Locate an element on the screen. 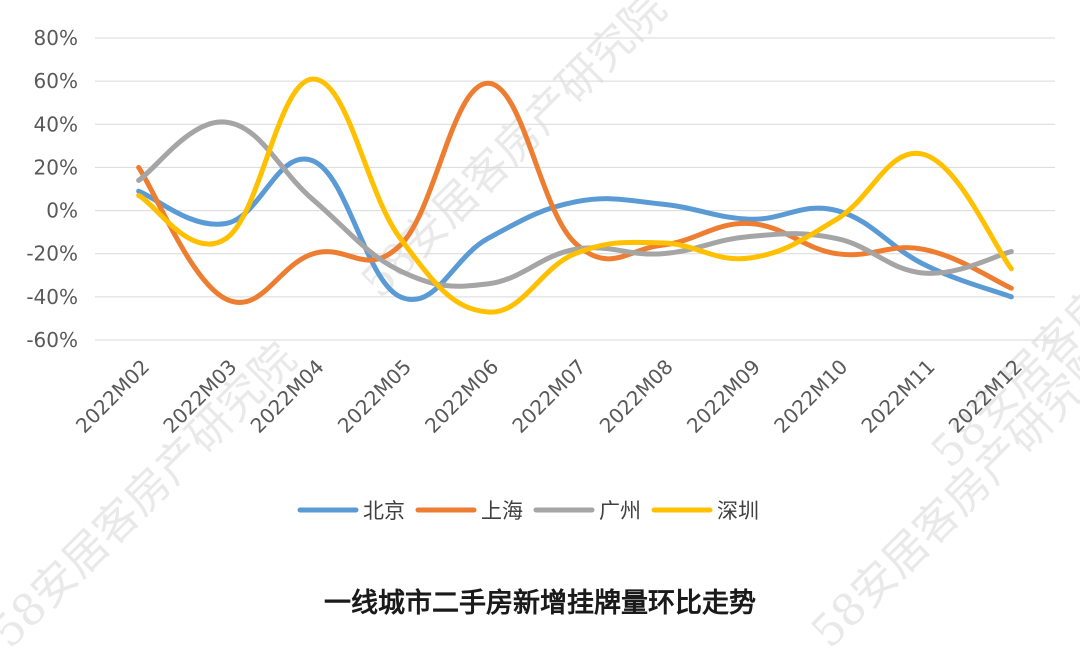  watermark-text-2: 58安居客房产研究院 is located at coordinates (153, 490).